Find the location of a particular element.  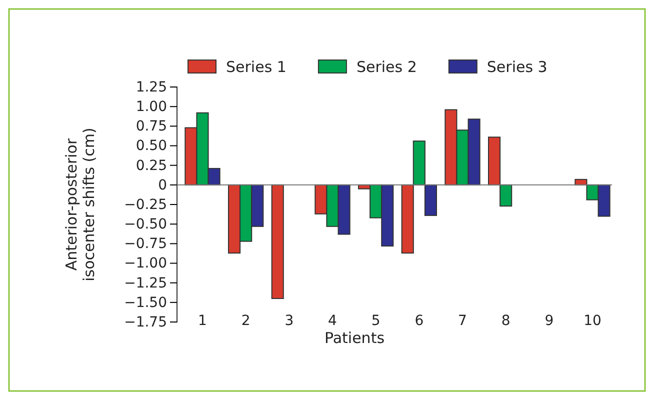

legend-label: Series 2 is located at coordinates (386, 67).